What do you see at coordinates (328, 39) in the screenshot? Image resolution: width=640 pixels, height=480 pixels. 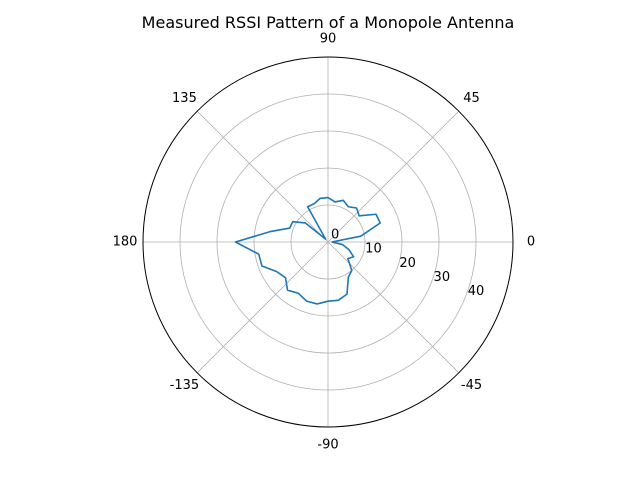 I see `angle-tick-label: 90` at bounding box center [328, 39].